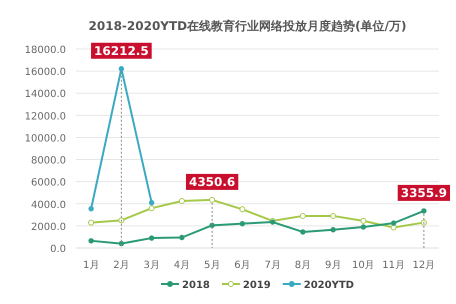 This screenshot has width=456, height=304. Describe the element at coordinates (196, 285) in the screenshot. I see `legend-label: 2018` at that location.